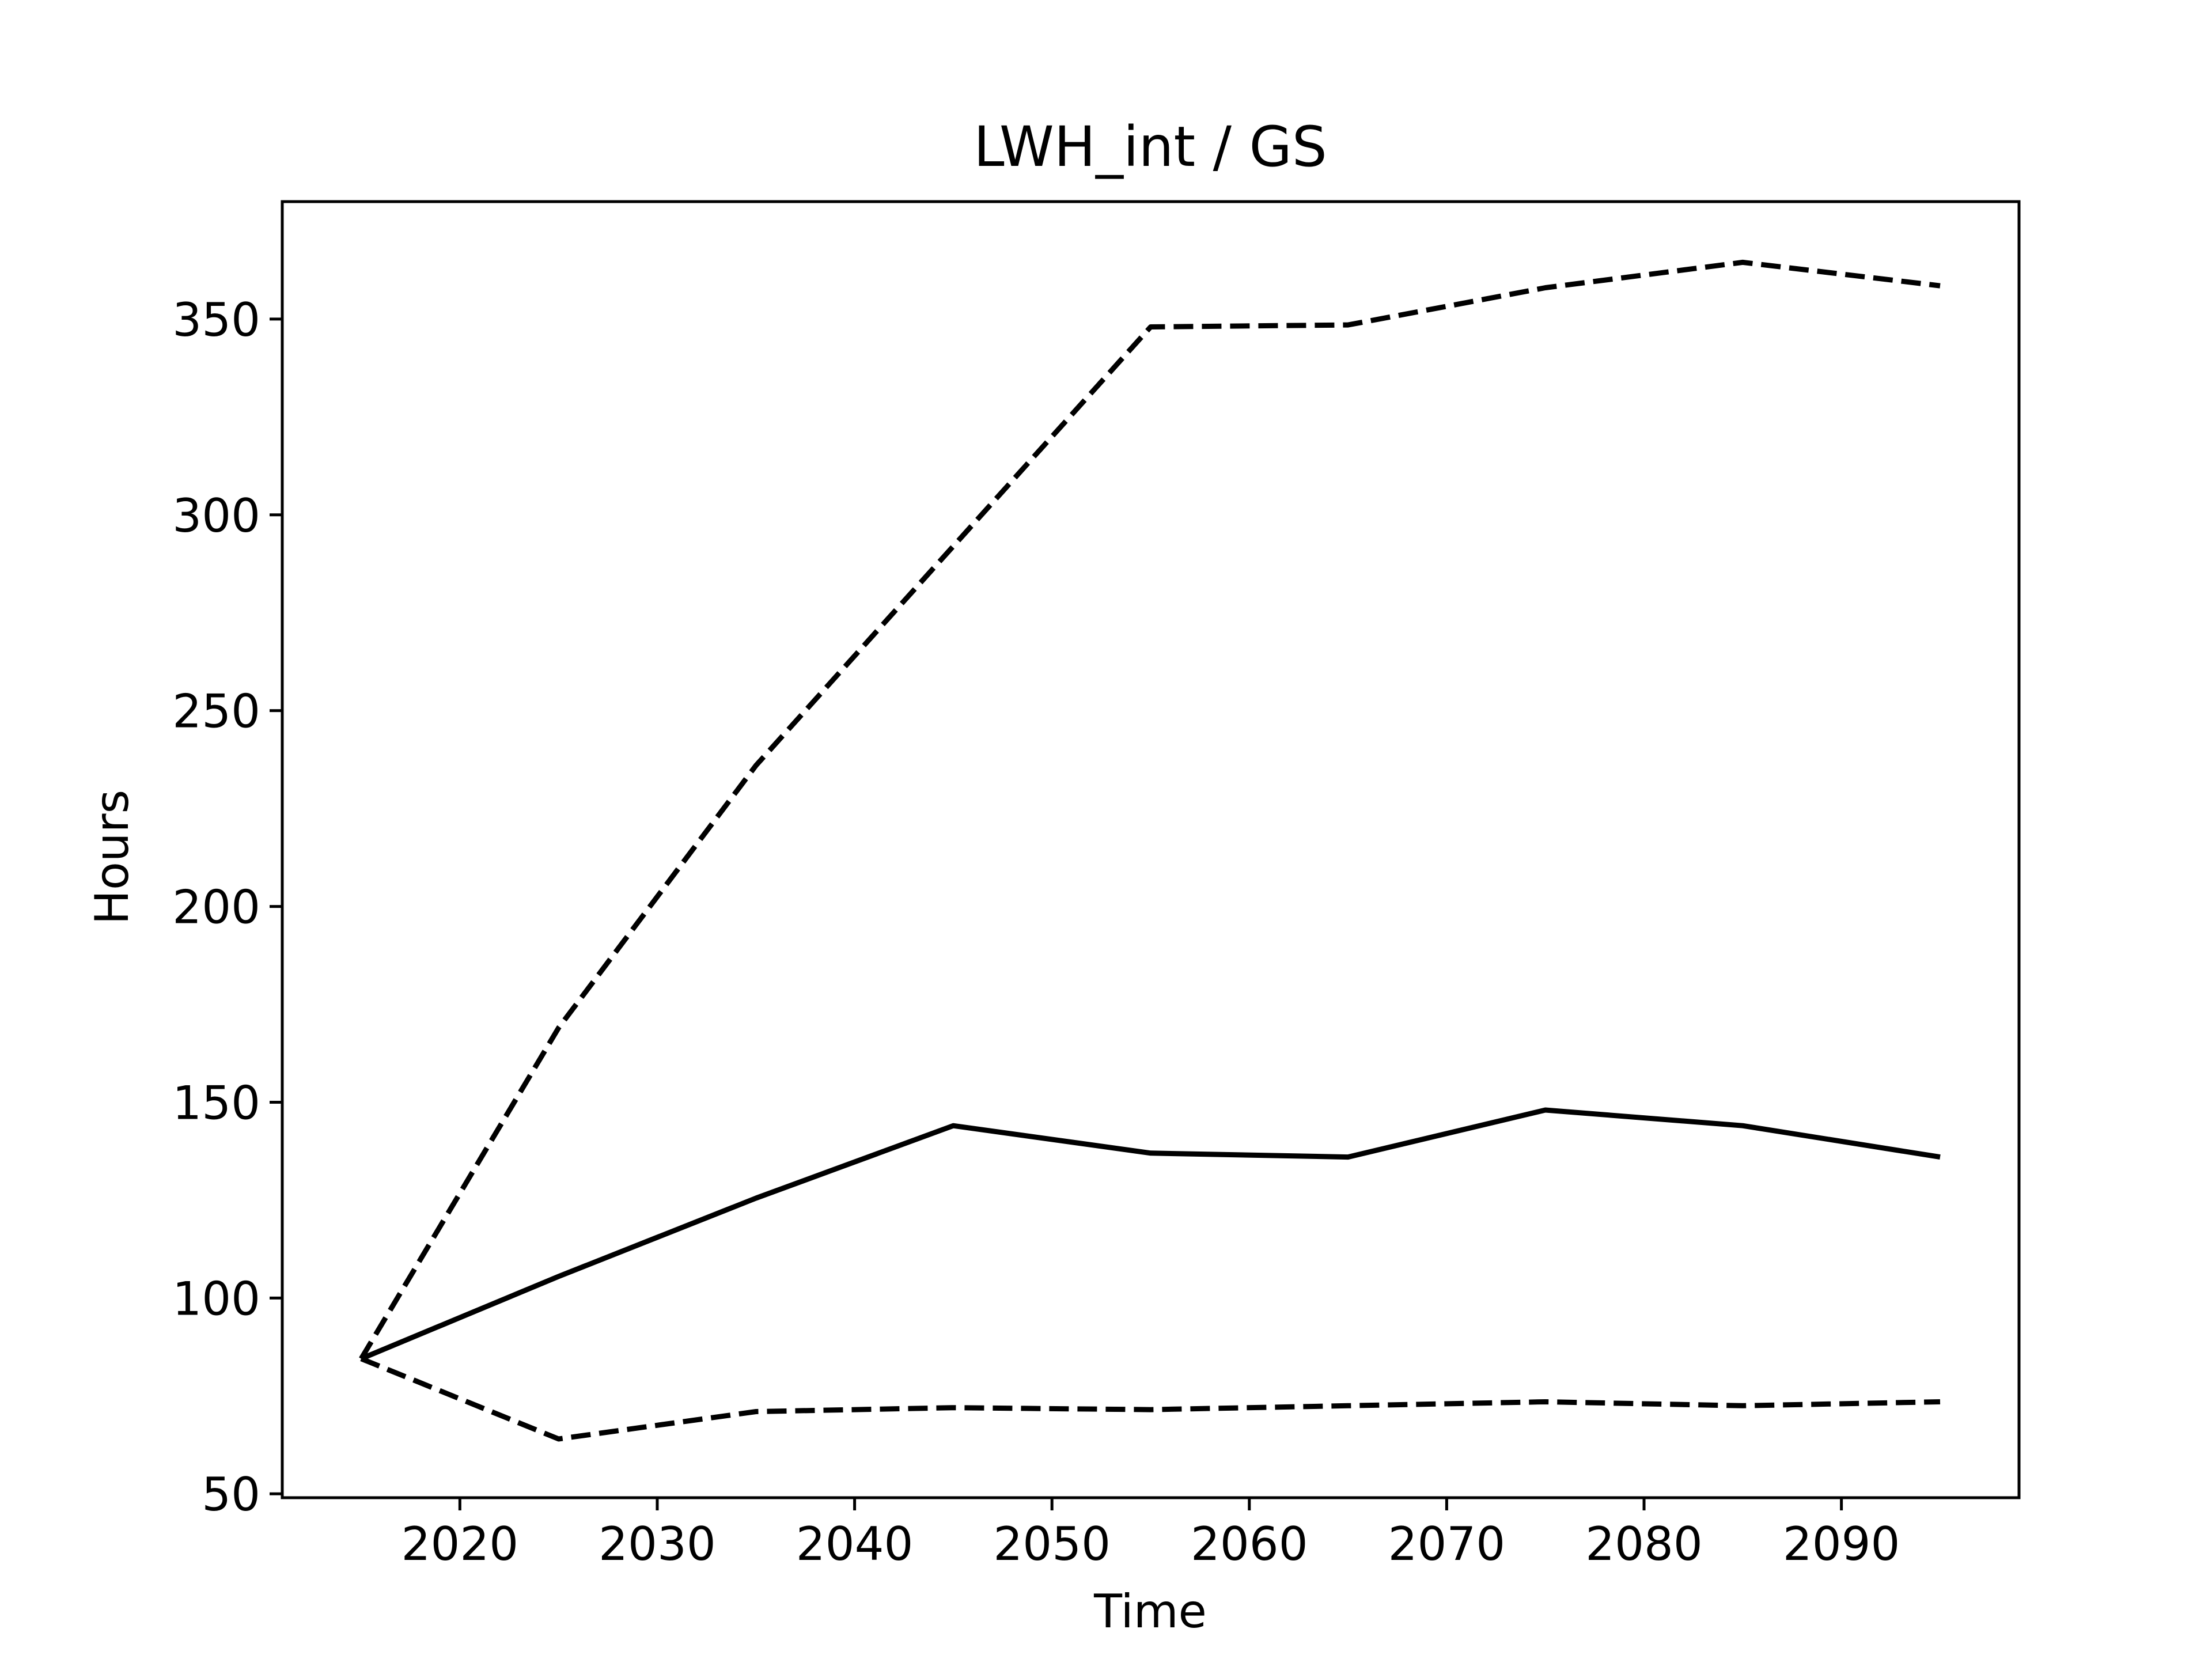 The height and width of the screenshot is (1659, 2212). What do you see at coordinates (1151, 1534) in the screenshot?
I see `x-axis: 2020 2030 2040 2050 2060 2070 2080 2090` at bounding box center [1151, 1534].